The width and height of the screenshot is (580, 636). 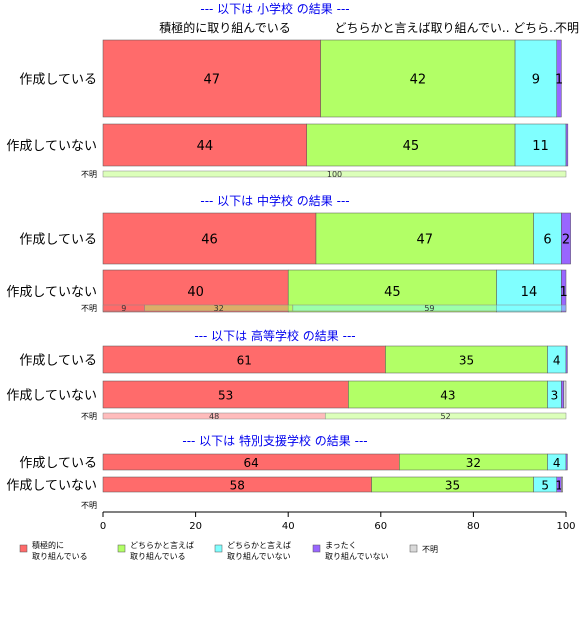 What do you see at coordinates (567, 28) in the screenshot?
I see `column-header: 不明` at bounding box center [567, 28].